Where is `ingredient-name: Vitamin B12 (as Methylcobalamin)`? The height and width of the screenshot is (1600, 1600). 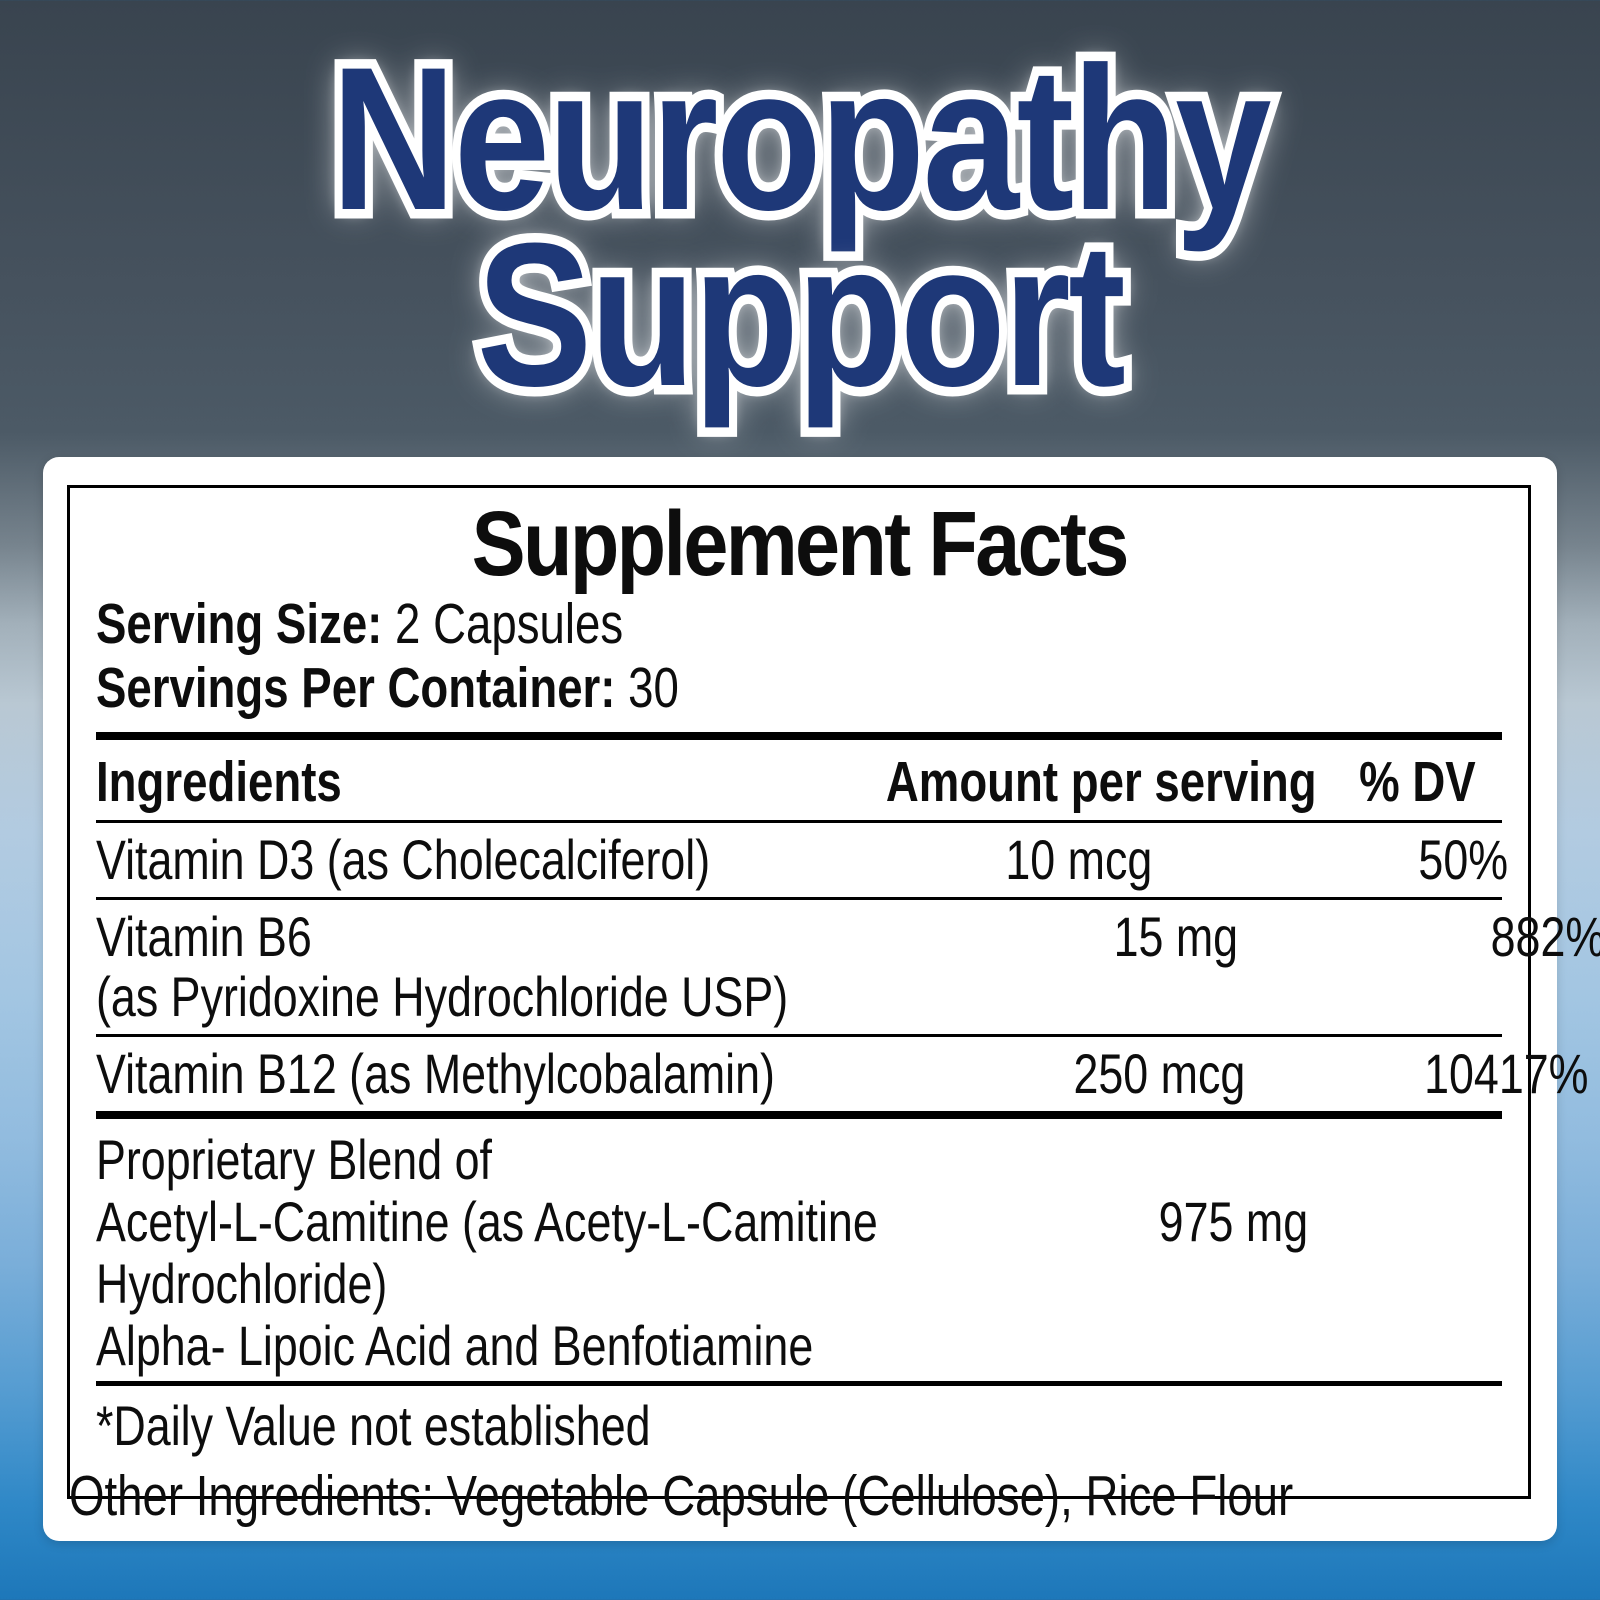
ingredient-name: Vitamin B12 (as Methylcobalamin) is located at coordinates (435, 1073).